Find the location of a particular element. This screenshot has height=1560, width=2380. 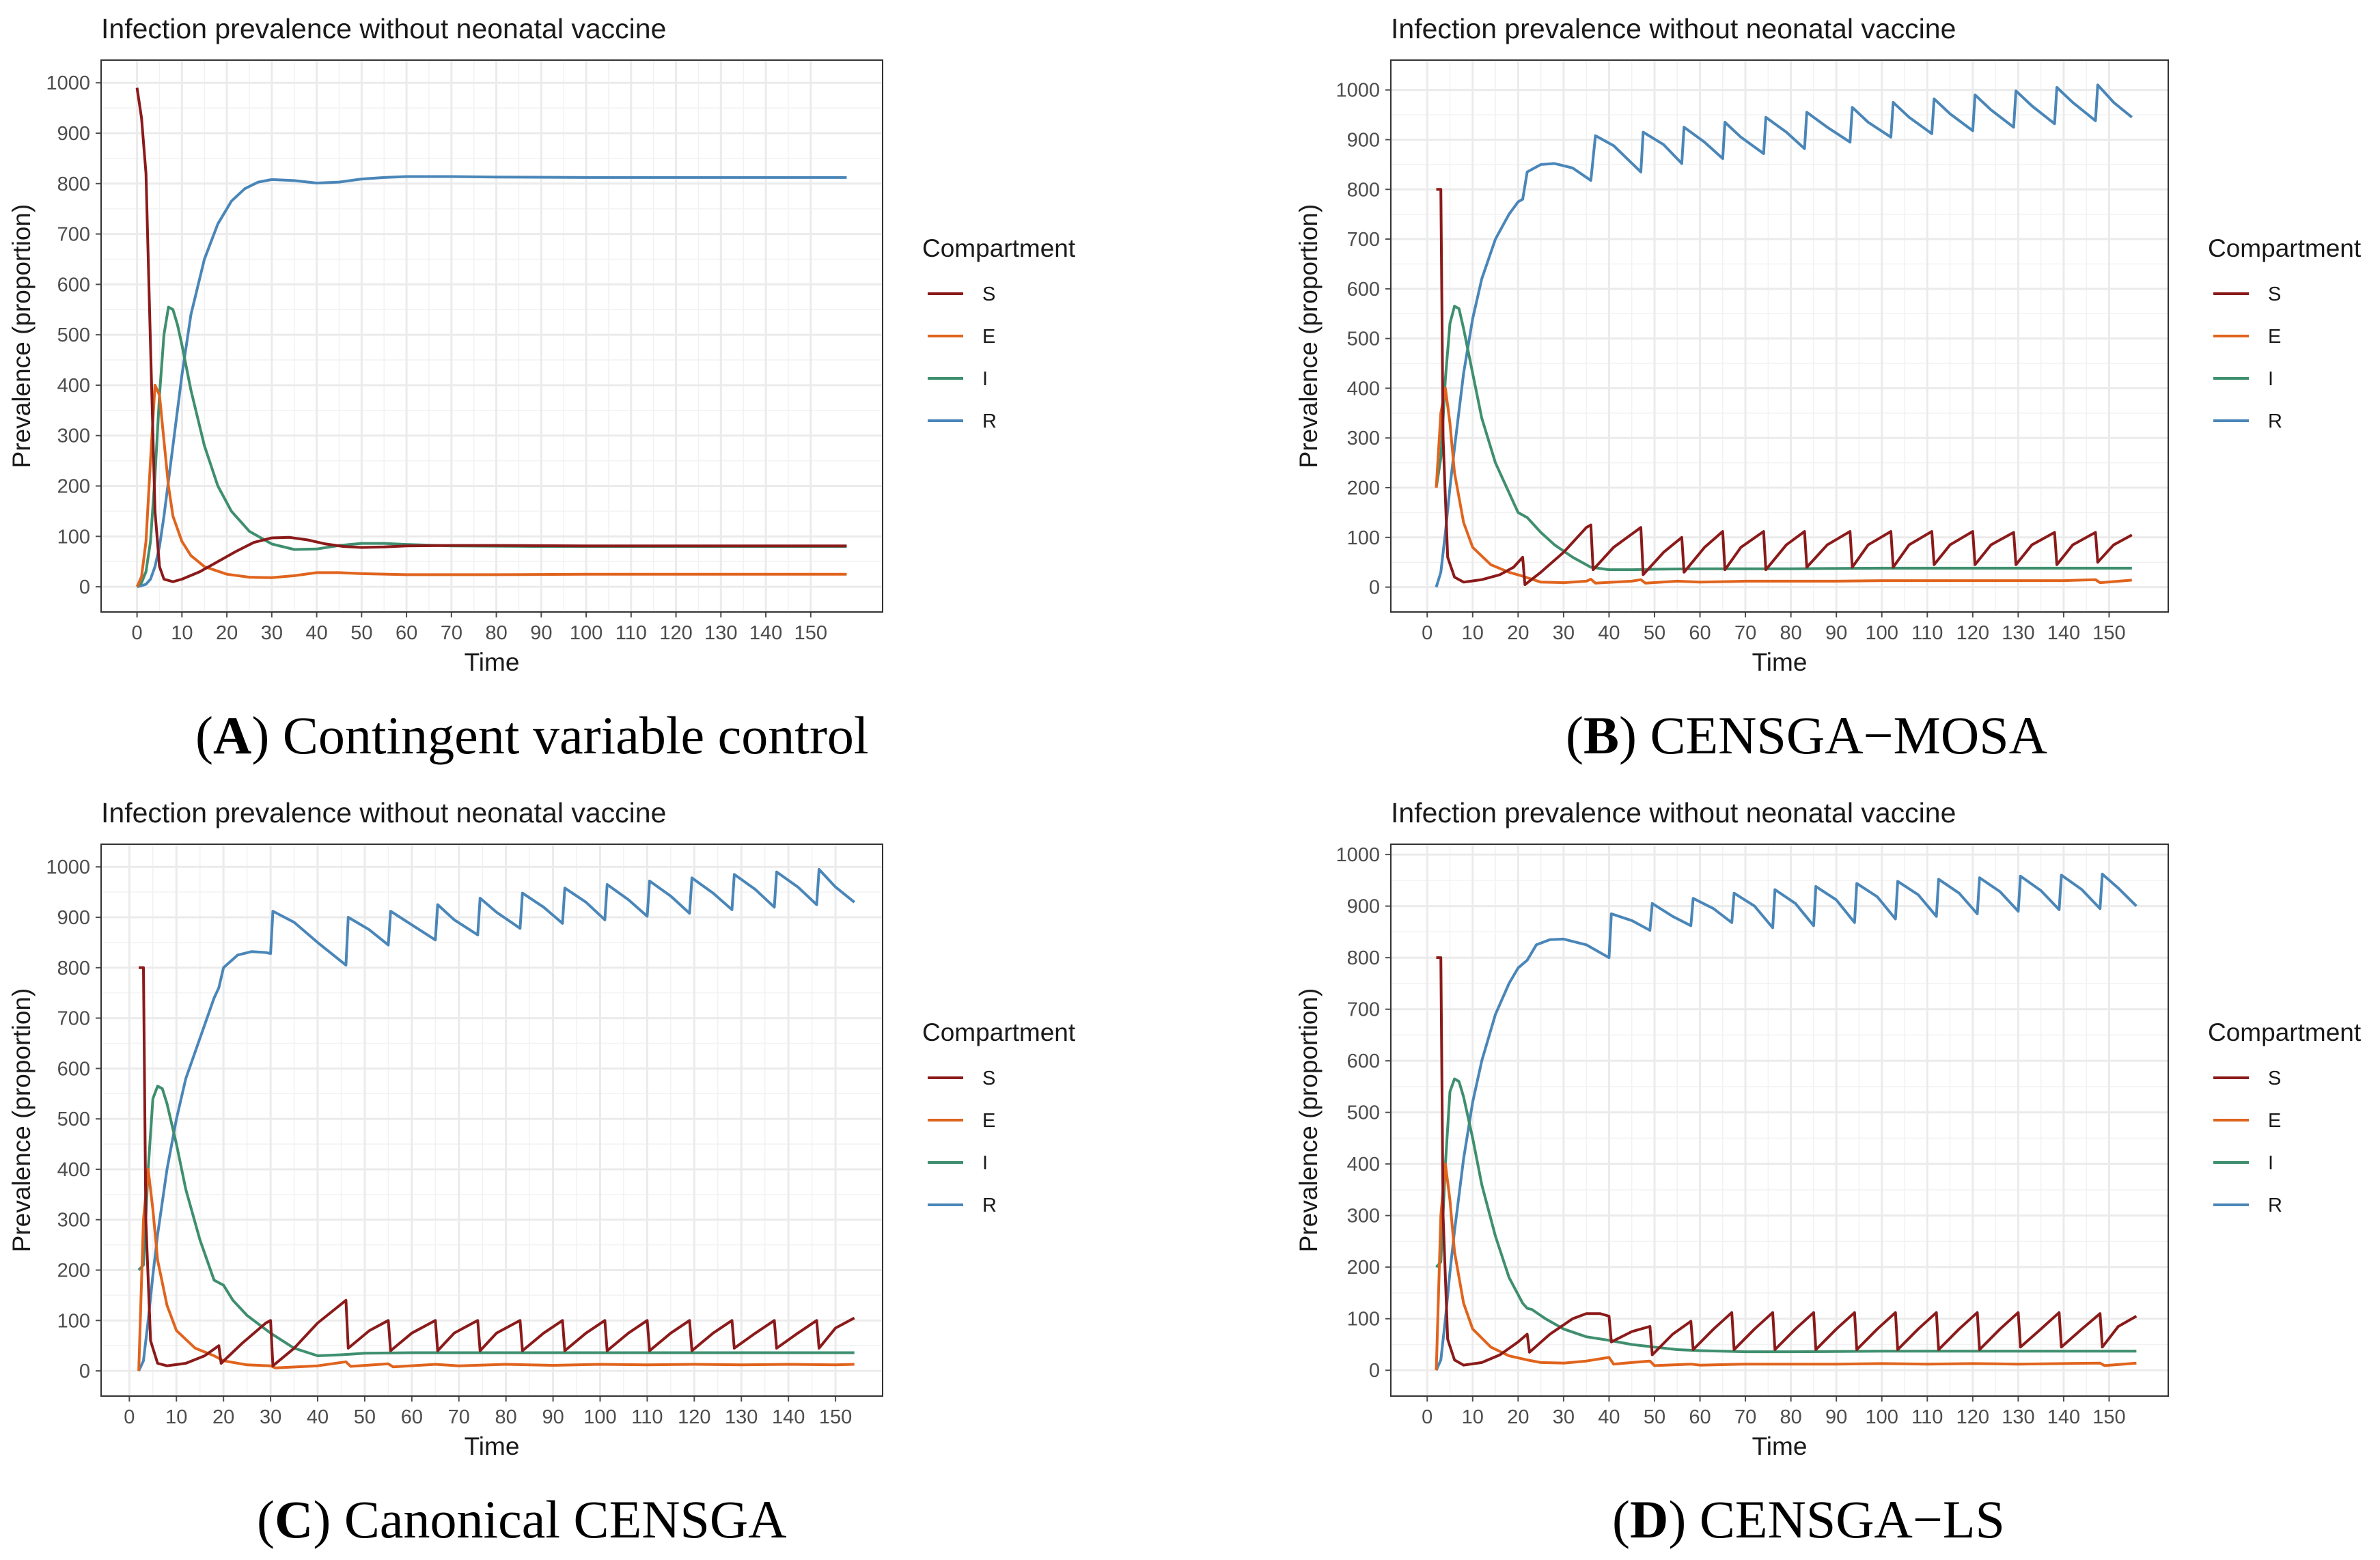

legend-label-s: S is located at coordinates (2274, 1078).